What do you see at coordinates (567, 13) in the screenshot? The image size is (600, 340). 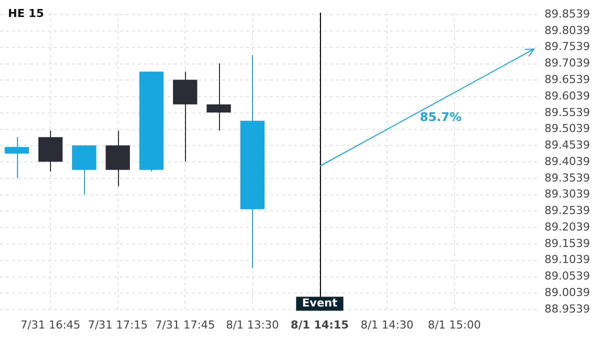 I see `y-tick-label: 89.8539` at bounding box center [567, 13].